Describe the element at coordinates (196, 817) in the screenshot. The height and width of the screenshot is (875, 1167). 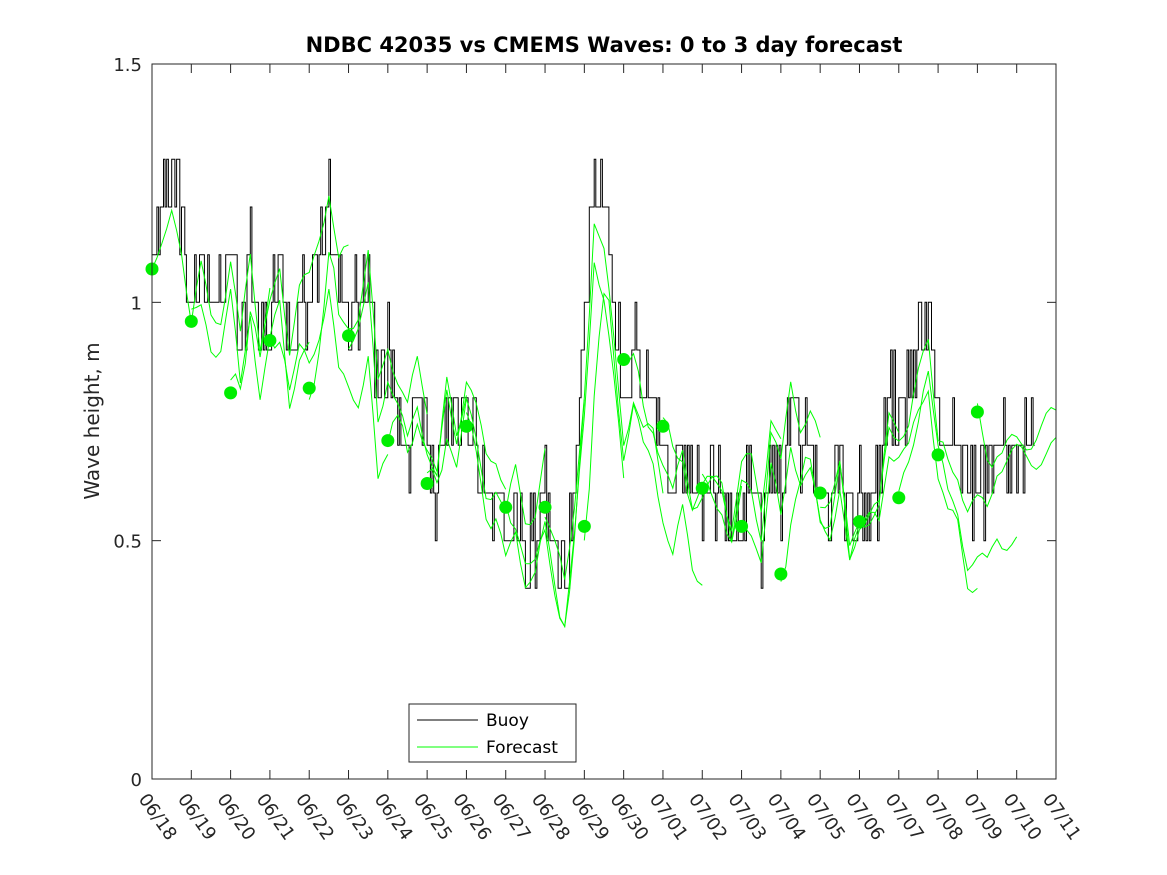
I see `x-tick-label: 06/19` at that location.